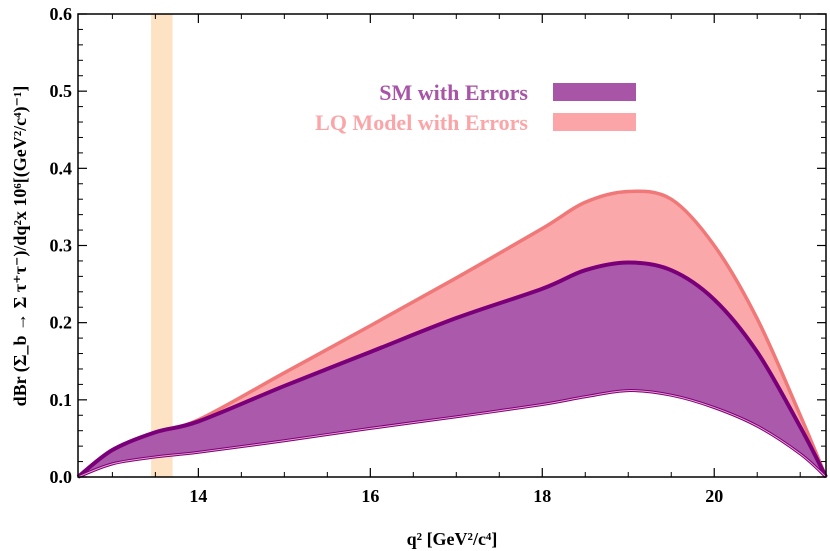 The width and height of the screenshot is (830, 551). What do you see at coordinates (453, 92) in the screenshot?
I see `legend-label-sm-with-errors: SM with Errors` at bounding box center [453, 92].